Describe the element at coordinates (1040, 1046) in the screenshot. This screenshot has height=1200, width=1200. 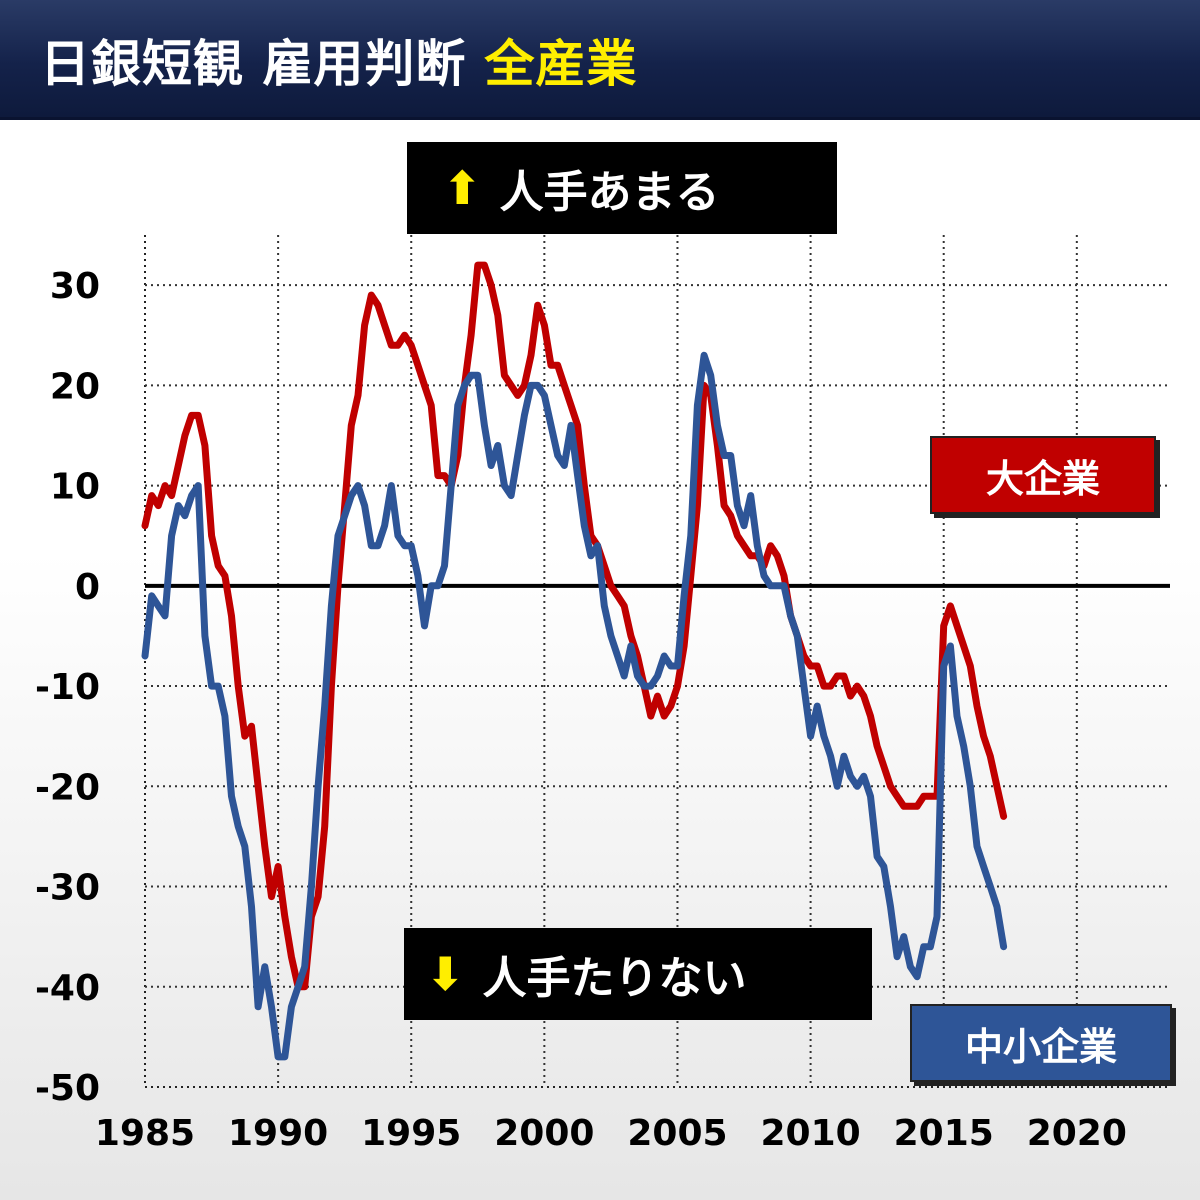
I see `legend-small-label: 中小企業` at that location.